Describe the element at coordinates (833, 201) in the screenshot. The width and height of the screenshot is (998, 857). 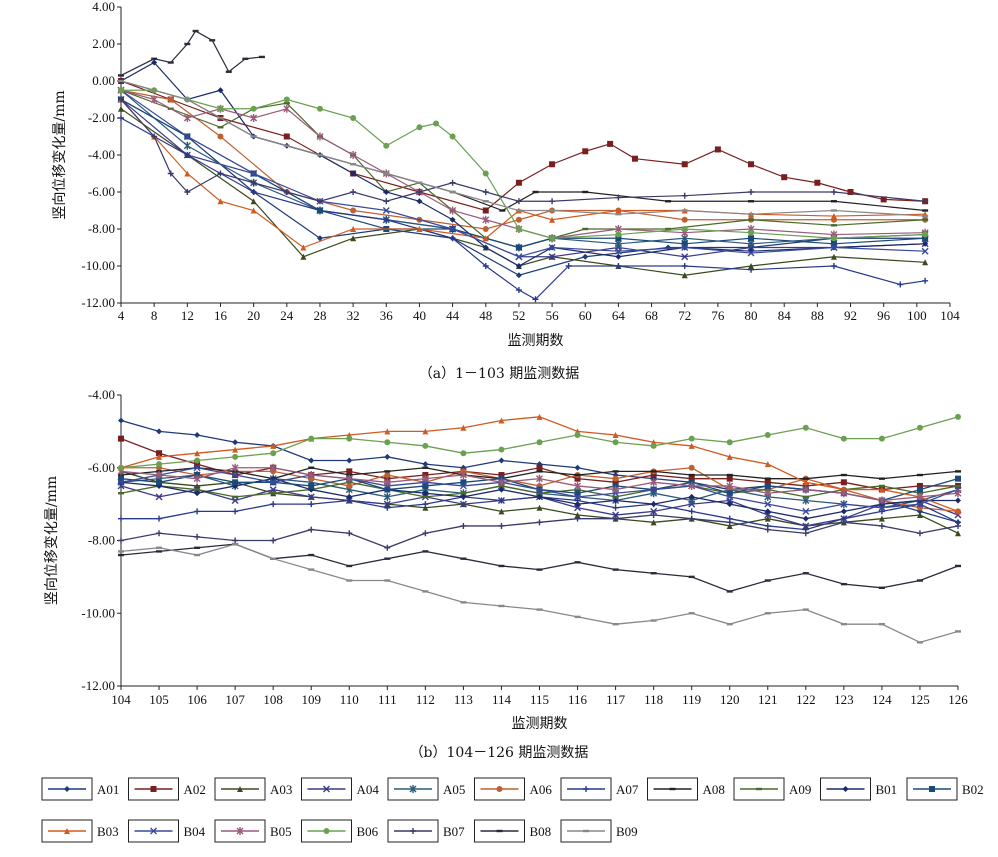
I see `chart-a-point-A08` at that location.